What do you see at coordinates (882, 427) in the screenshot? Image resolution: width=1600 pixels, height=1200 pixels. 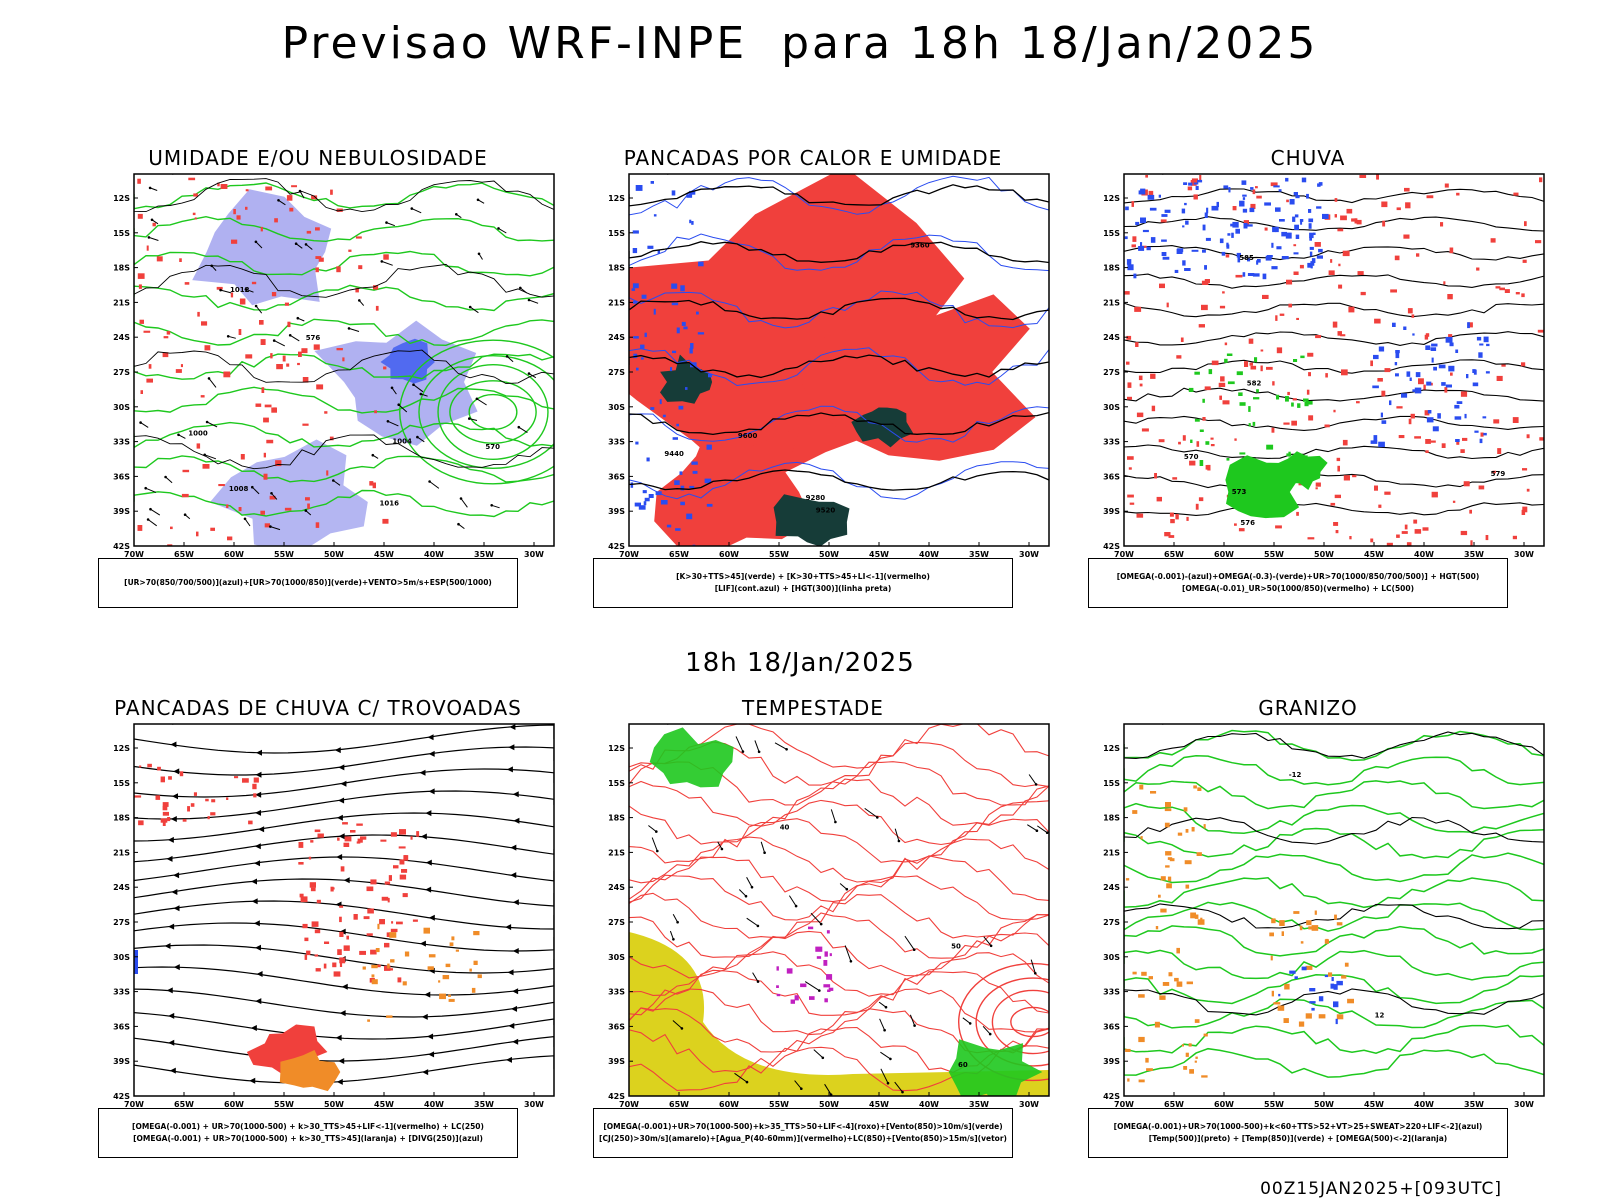 I see `instability-area-green` at bounding box center [882, 427].